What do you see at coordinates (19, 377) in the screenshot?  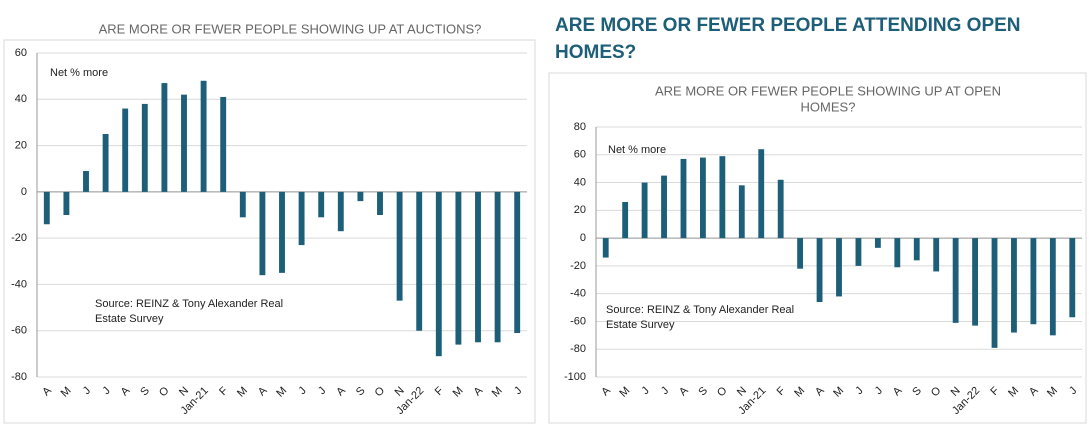 I see `y-tick-label: -80` at bounding box center [19, 377].